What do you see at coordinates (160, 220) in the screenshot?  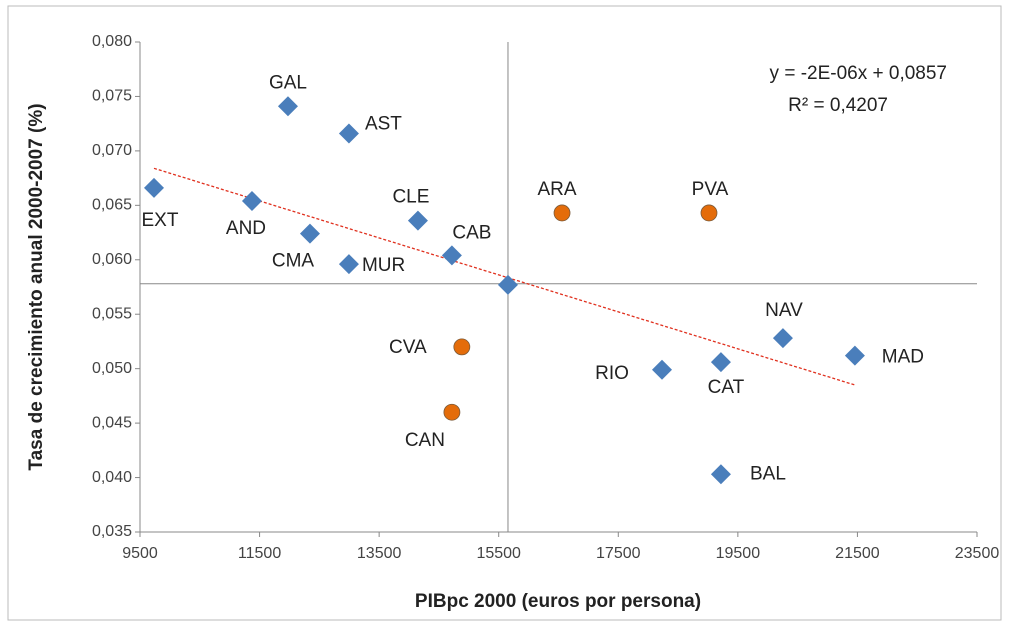 I see `point-label: EXT` at bounding box center [160, 220].